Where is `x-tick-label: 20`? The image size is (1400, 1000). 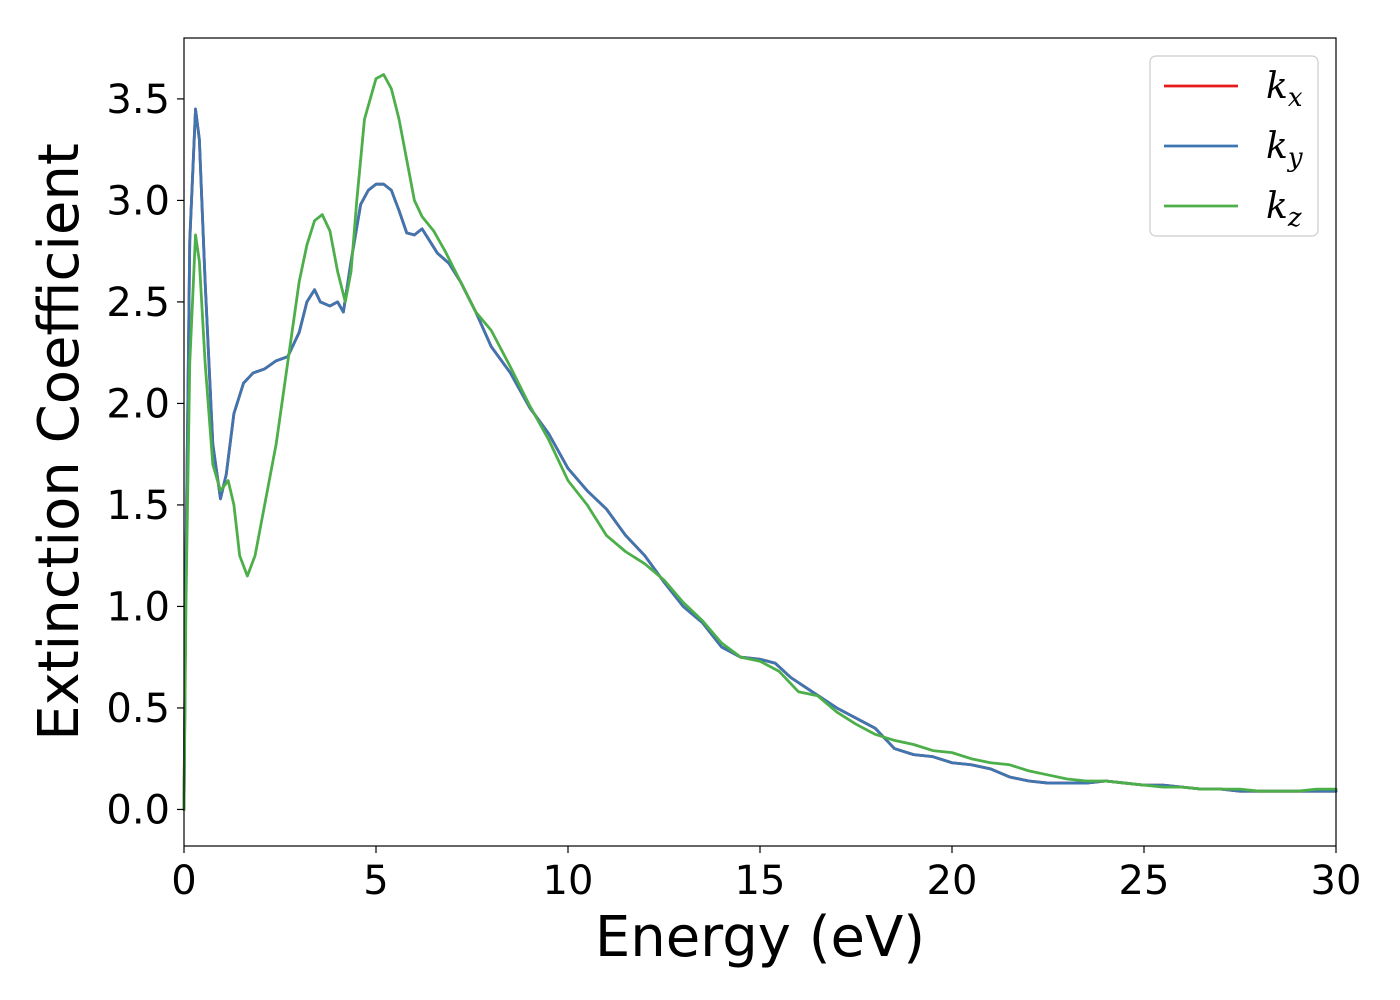 x-tick-label: 20 is located at coordinates (952, 881).